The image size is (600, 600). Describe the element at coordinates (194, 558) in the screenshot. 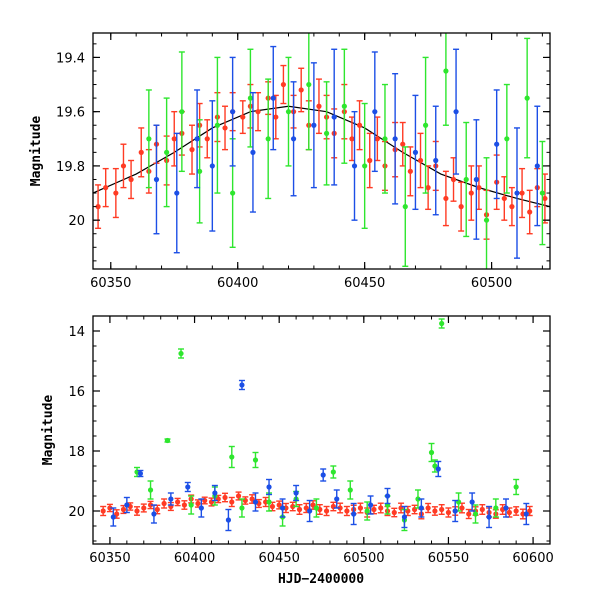

I see `bottom-x-tick-label: 60400` at that location.